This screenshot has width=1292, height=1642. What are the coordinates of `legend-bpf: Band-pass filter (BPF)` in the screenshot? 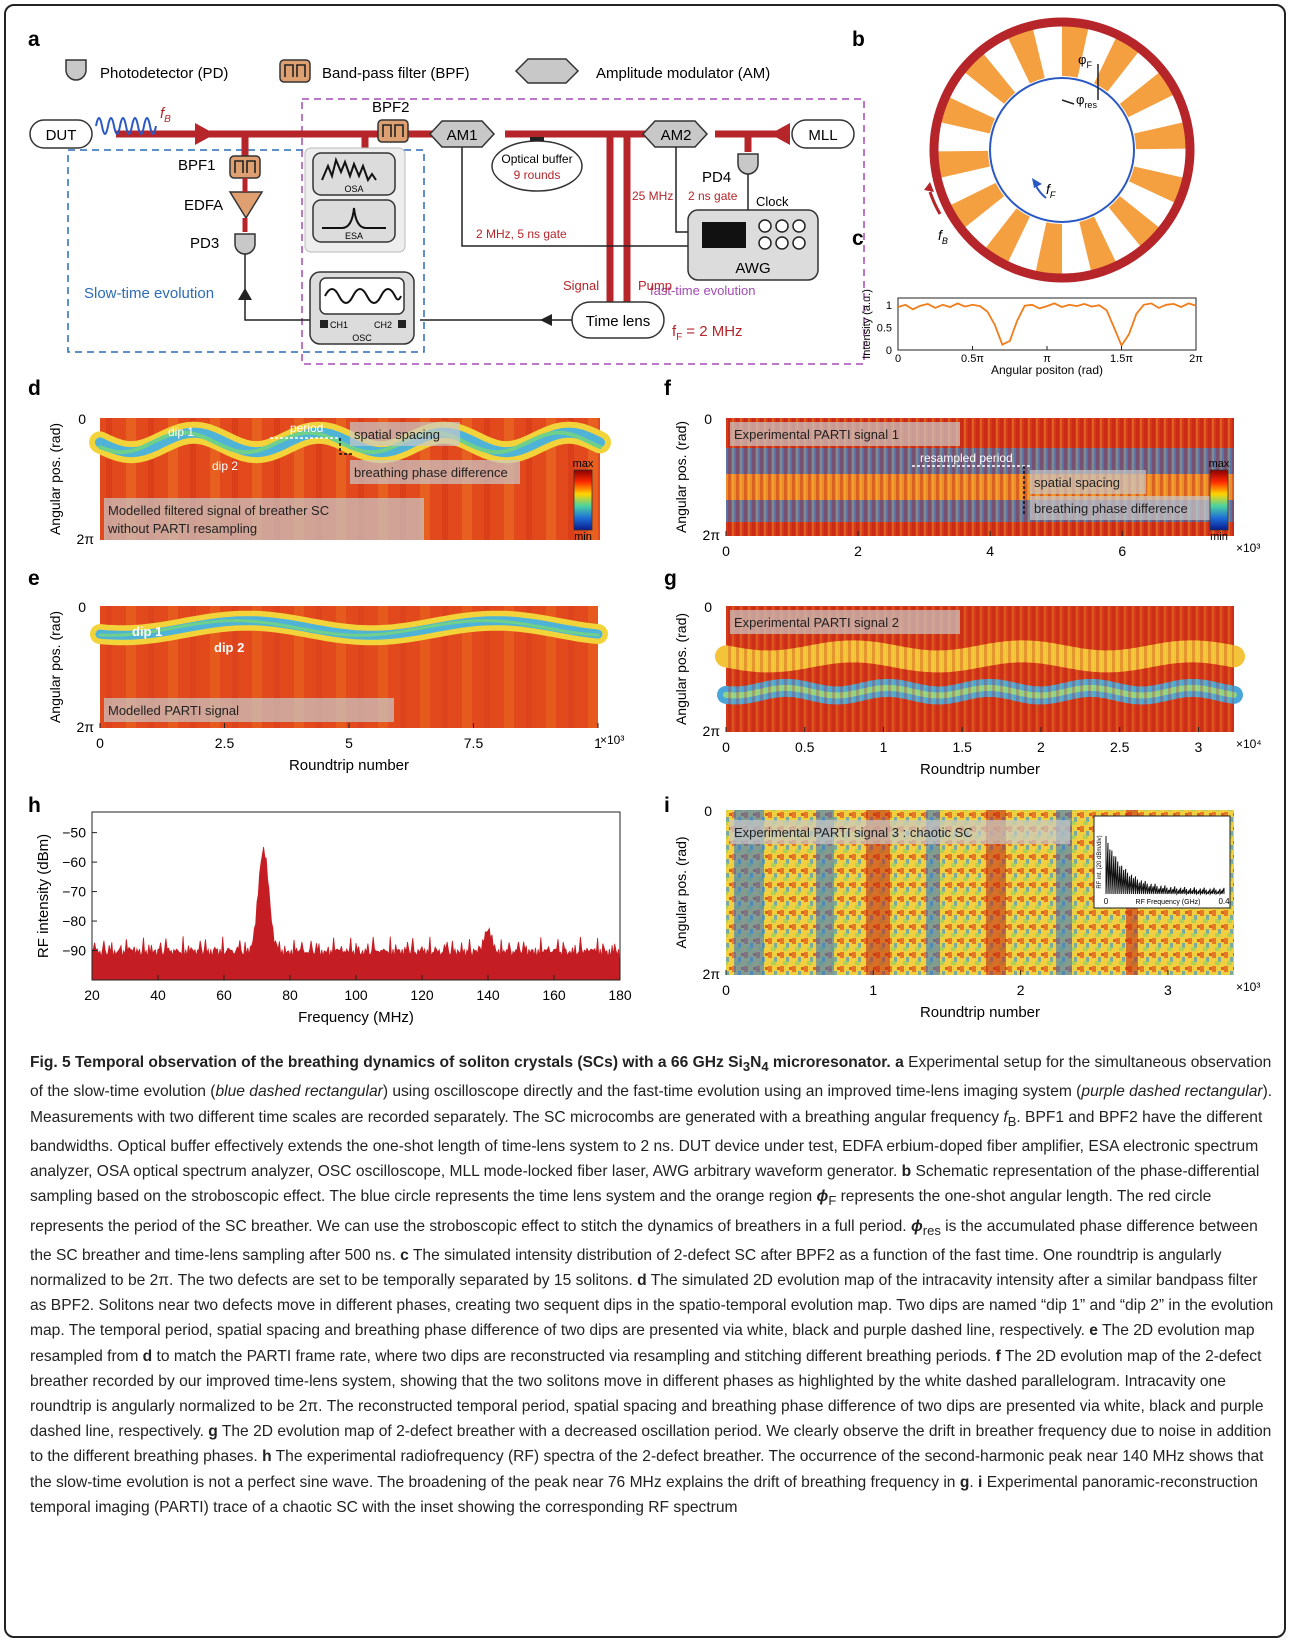 It's located at (396, 73).